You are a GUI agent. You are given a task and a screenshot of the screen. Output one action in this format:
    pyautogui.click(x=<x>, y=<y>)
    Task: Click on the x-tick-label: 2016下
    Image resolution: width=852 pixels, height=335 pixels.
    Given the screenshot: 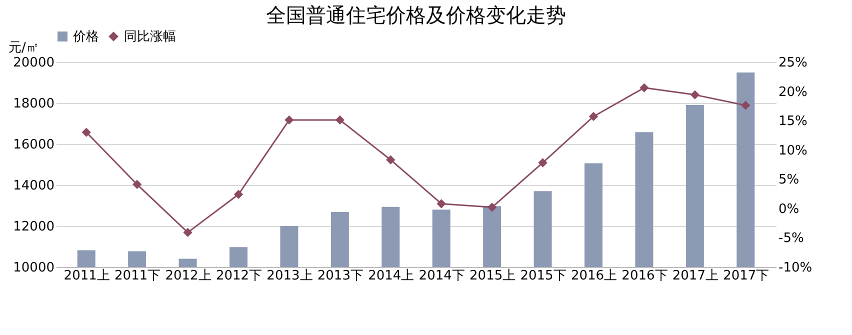 What is the action you would take?
    pyautogui.click(x=645, y=276)
    